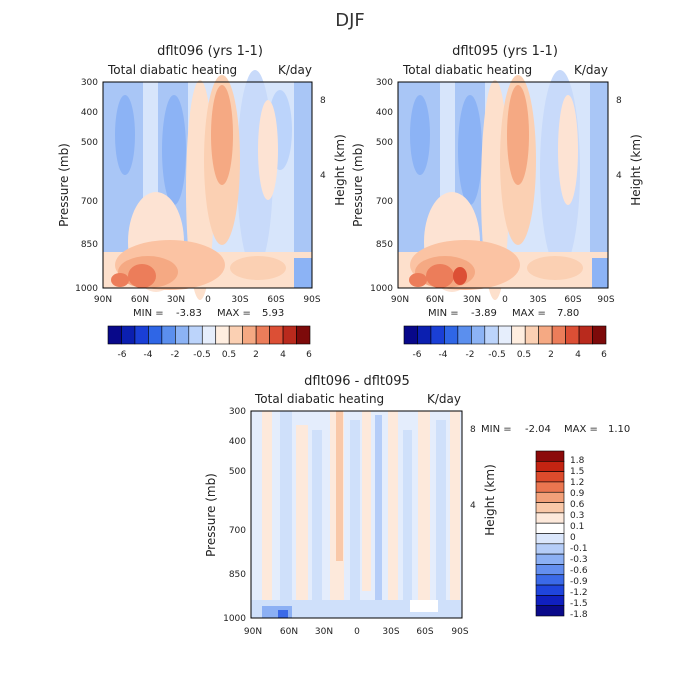 This screenshot has width=700, height=700. Describe the element at coordinates (599, 335) in the screenshot. I see `panel2-colorbar-swatch` at that location.